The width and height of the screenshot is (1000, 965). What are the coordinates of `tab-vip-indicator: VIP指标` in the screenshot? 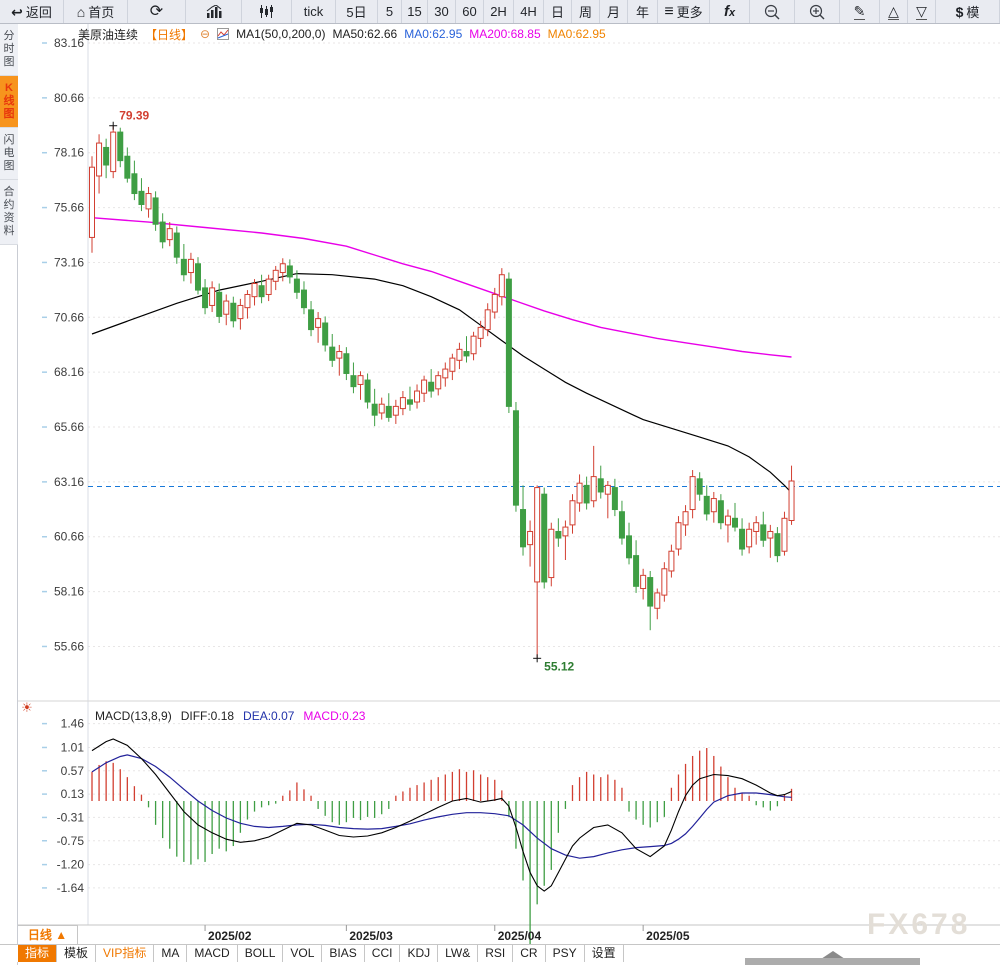 It's located at (125, 953).